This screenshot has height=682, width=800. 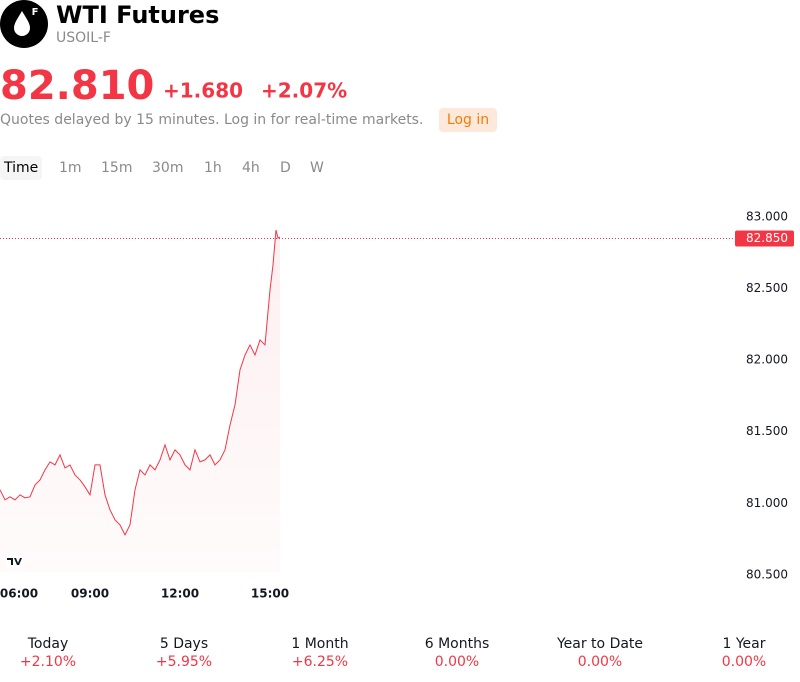 What do you see at coordinates (285, 168) in the screenshot?
I see `interval-tab: D` at bounding box center [285, 168].